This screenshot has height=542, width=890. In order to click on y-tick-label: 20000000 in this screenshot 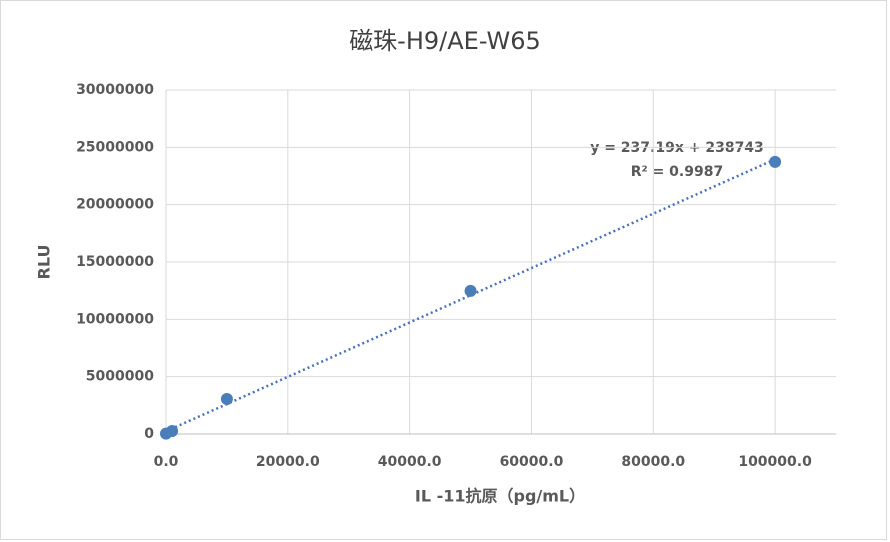, I will do `click(115, 205)`.